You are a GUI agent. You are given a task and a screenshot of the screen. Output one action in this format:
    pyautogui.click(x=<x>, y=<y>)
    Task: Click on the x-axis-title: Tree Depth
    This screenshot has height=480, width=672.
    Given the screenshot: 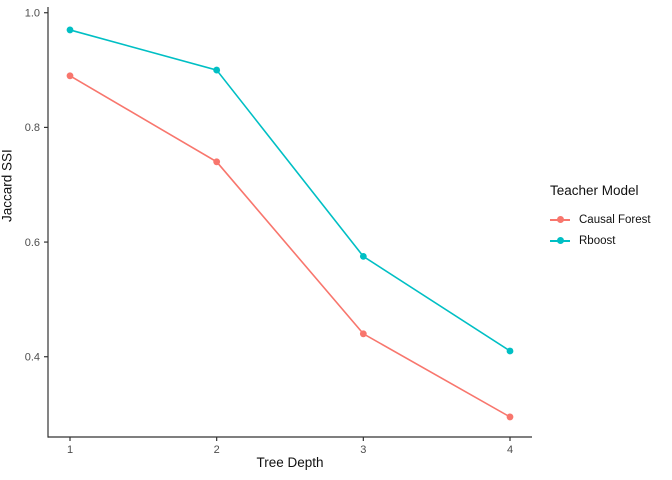 What is the action you would take?
    pyautogui.click(x=290, y=462)
    